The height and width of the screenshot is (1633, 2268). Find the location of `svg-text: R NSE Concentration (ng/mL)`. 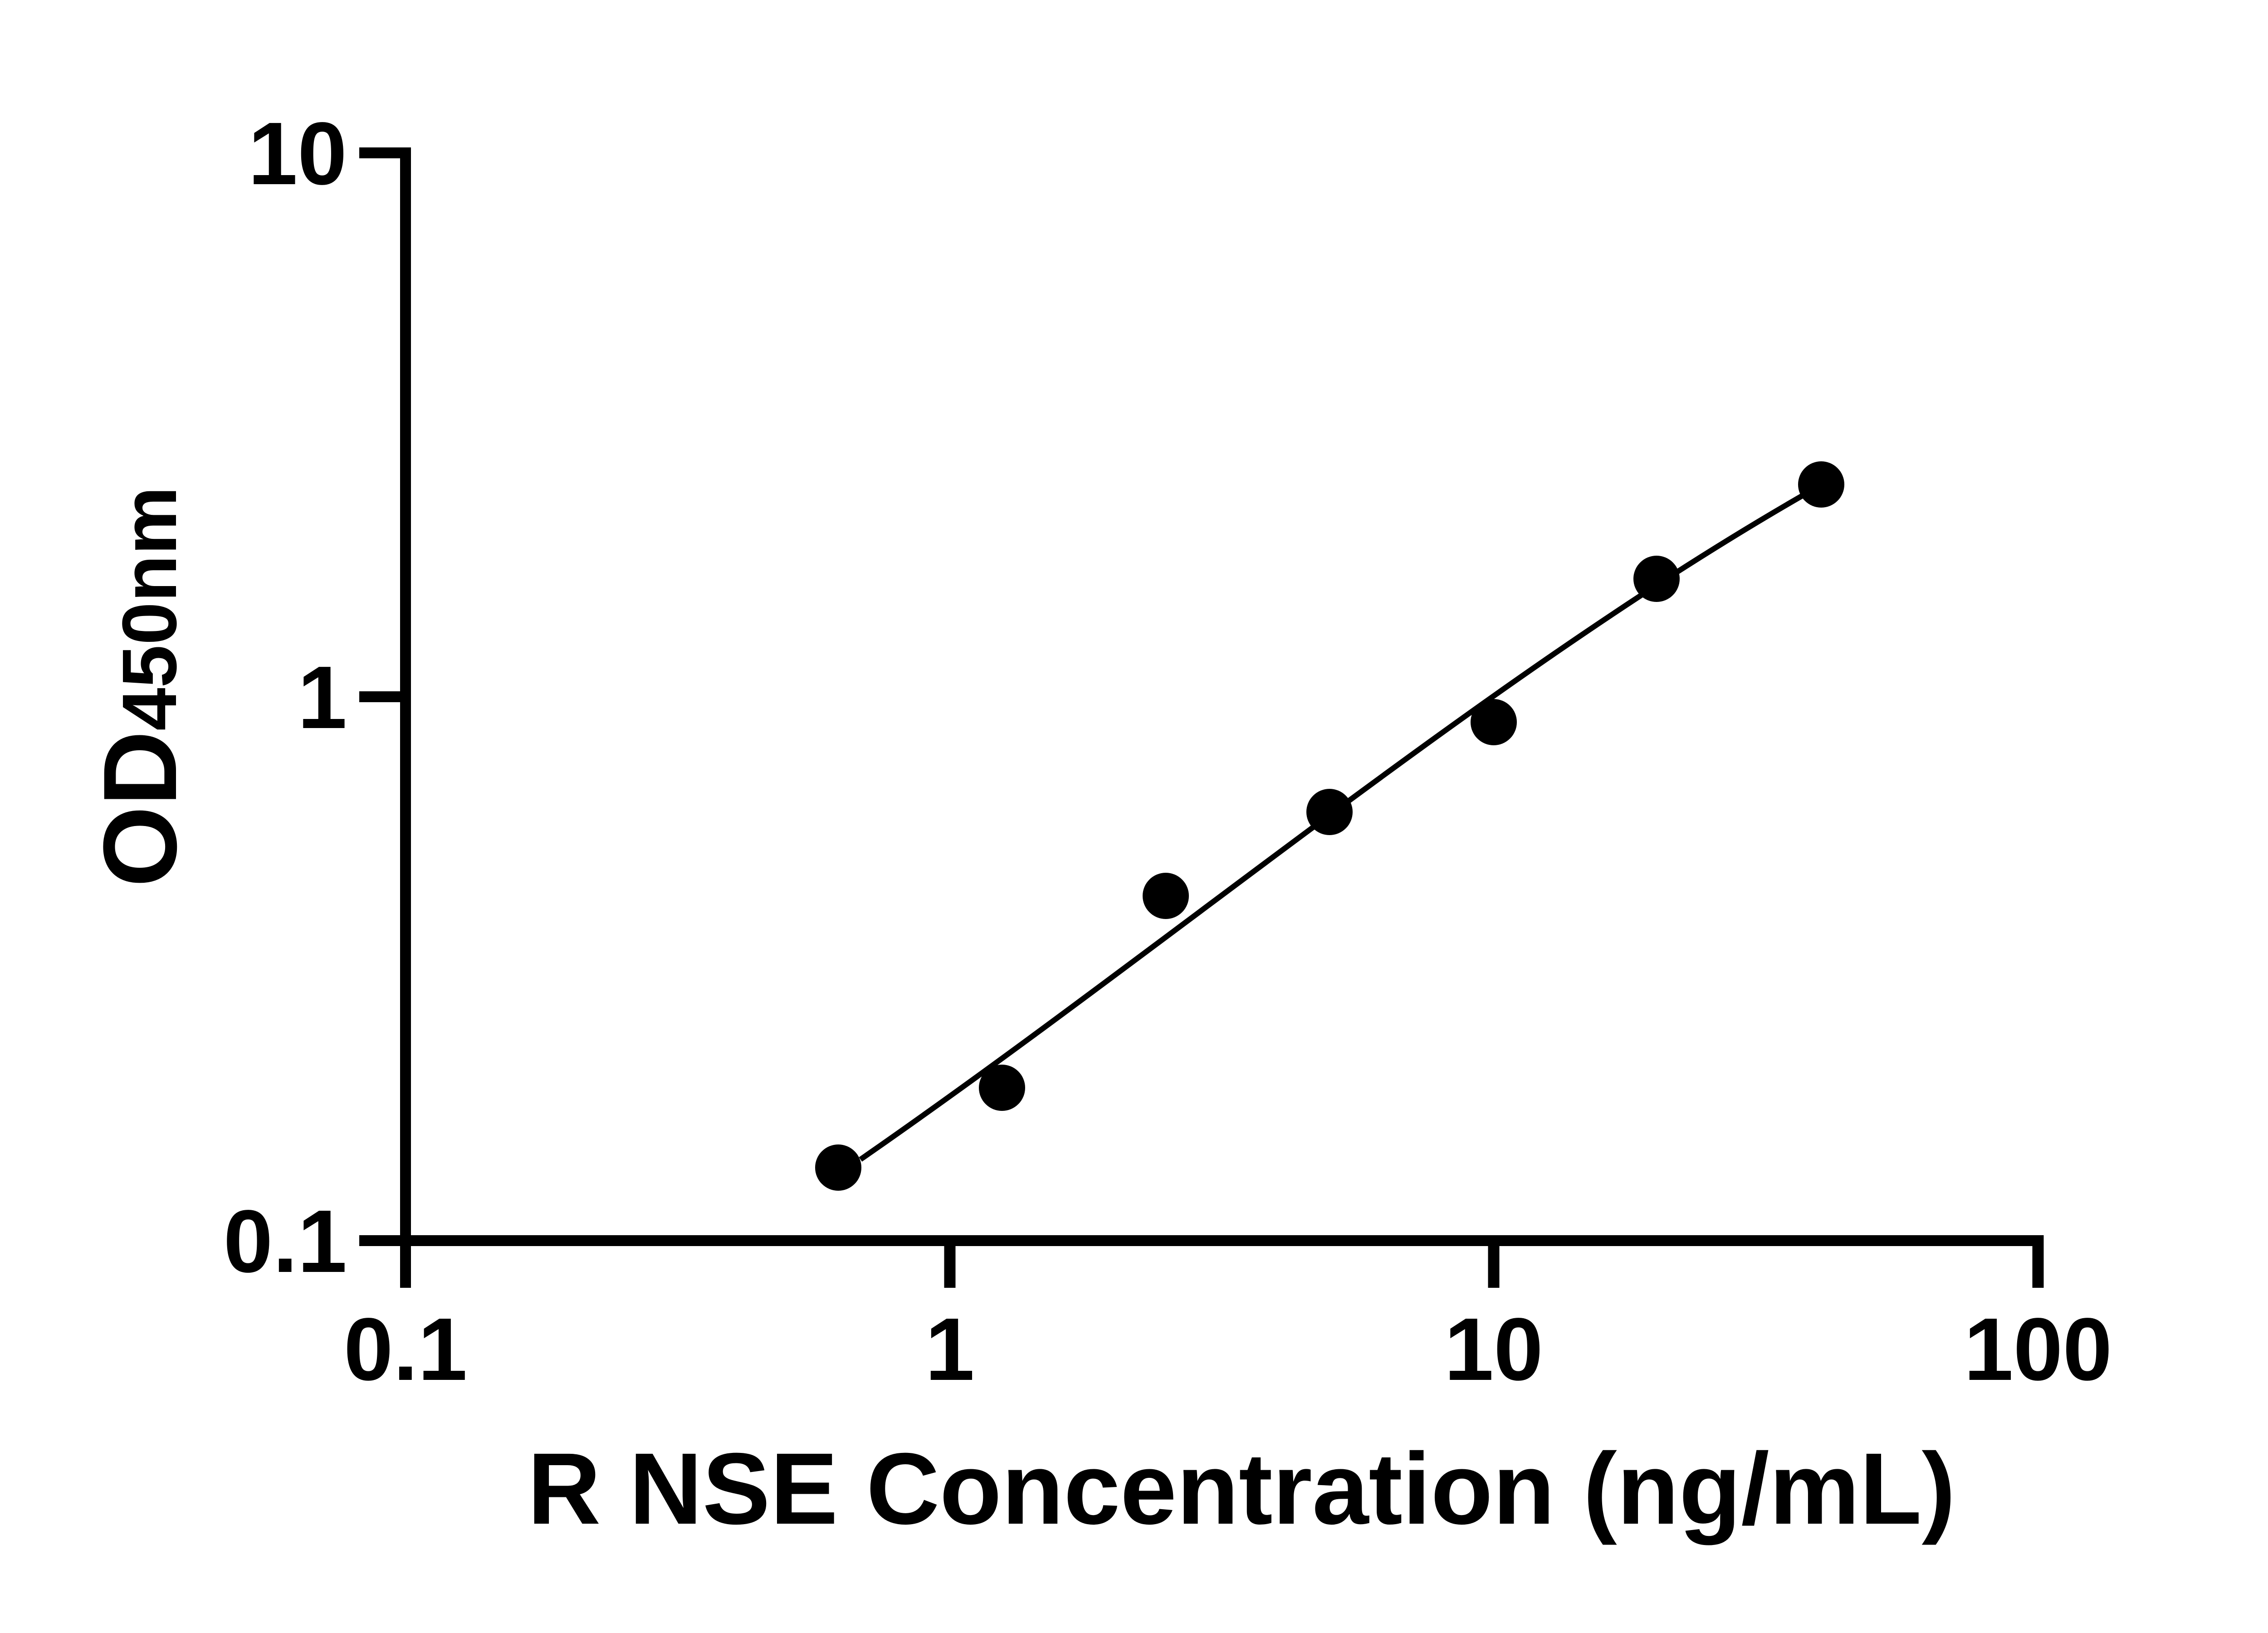

svg-text: R NSE Concentration (ng/mL) is located at coordinates (1242, 1488).